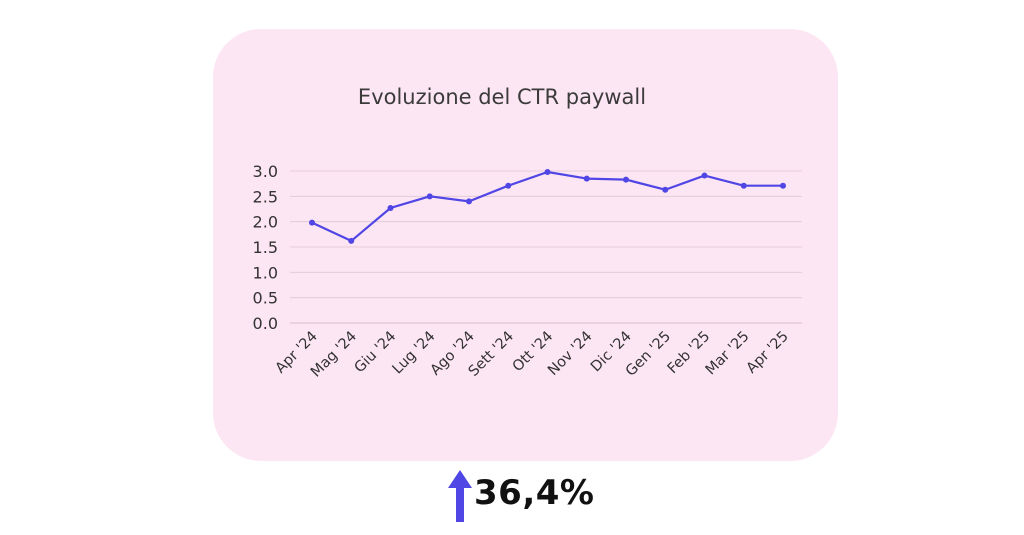 The image size is (1024, 535). I want to click on x-tick-label: Mar '25, so click(728, 354).